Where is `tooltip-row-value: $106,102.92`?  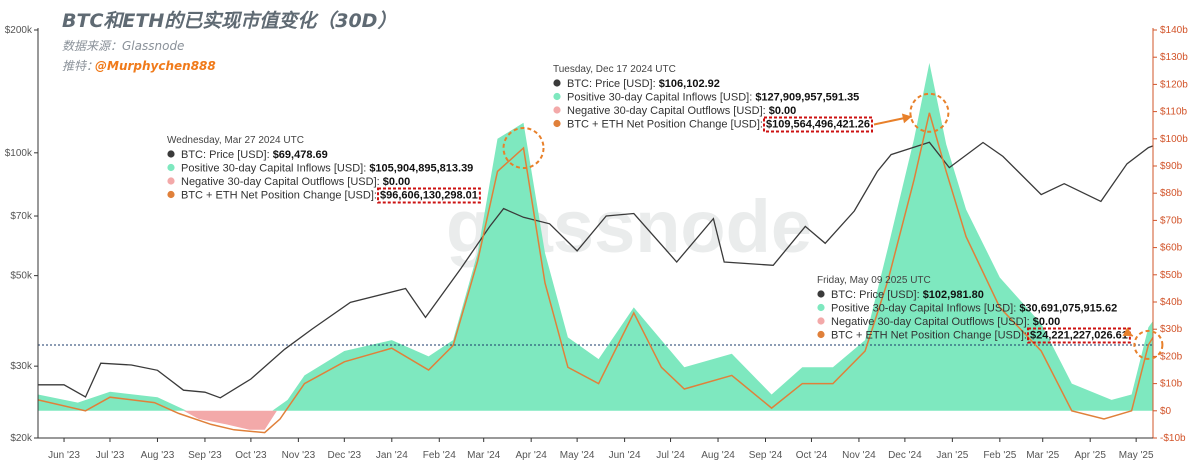 tooltip-row-value: $106,102.92 is located at coordinates (689, 84).